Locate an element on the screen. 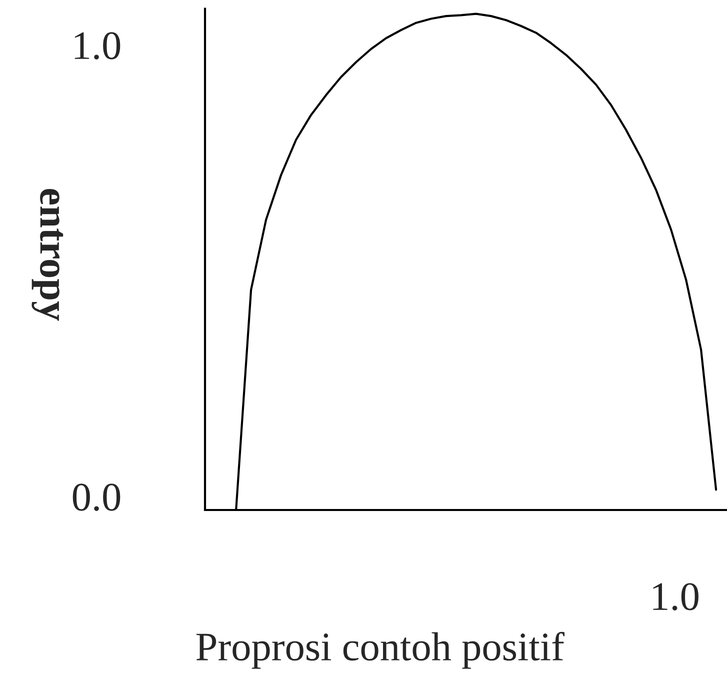  text: 1.0 is located at coordinates (675, 596).